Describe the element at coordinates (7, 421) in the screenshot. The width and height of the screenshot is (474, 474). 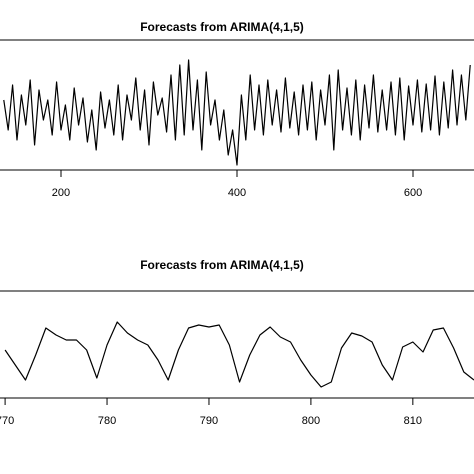
I see `x-tick-label: 770` at that location.